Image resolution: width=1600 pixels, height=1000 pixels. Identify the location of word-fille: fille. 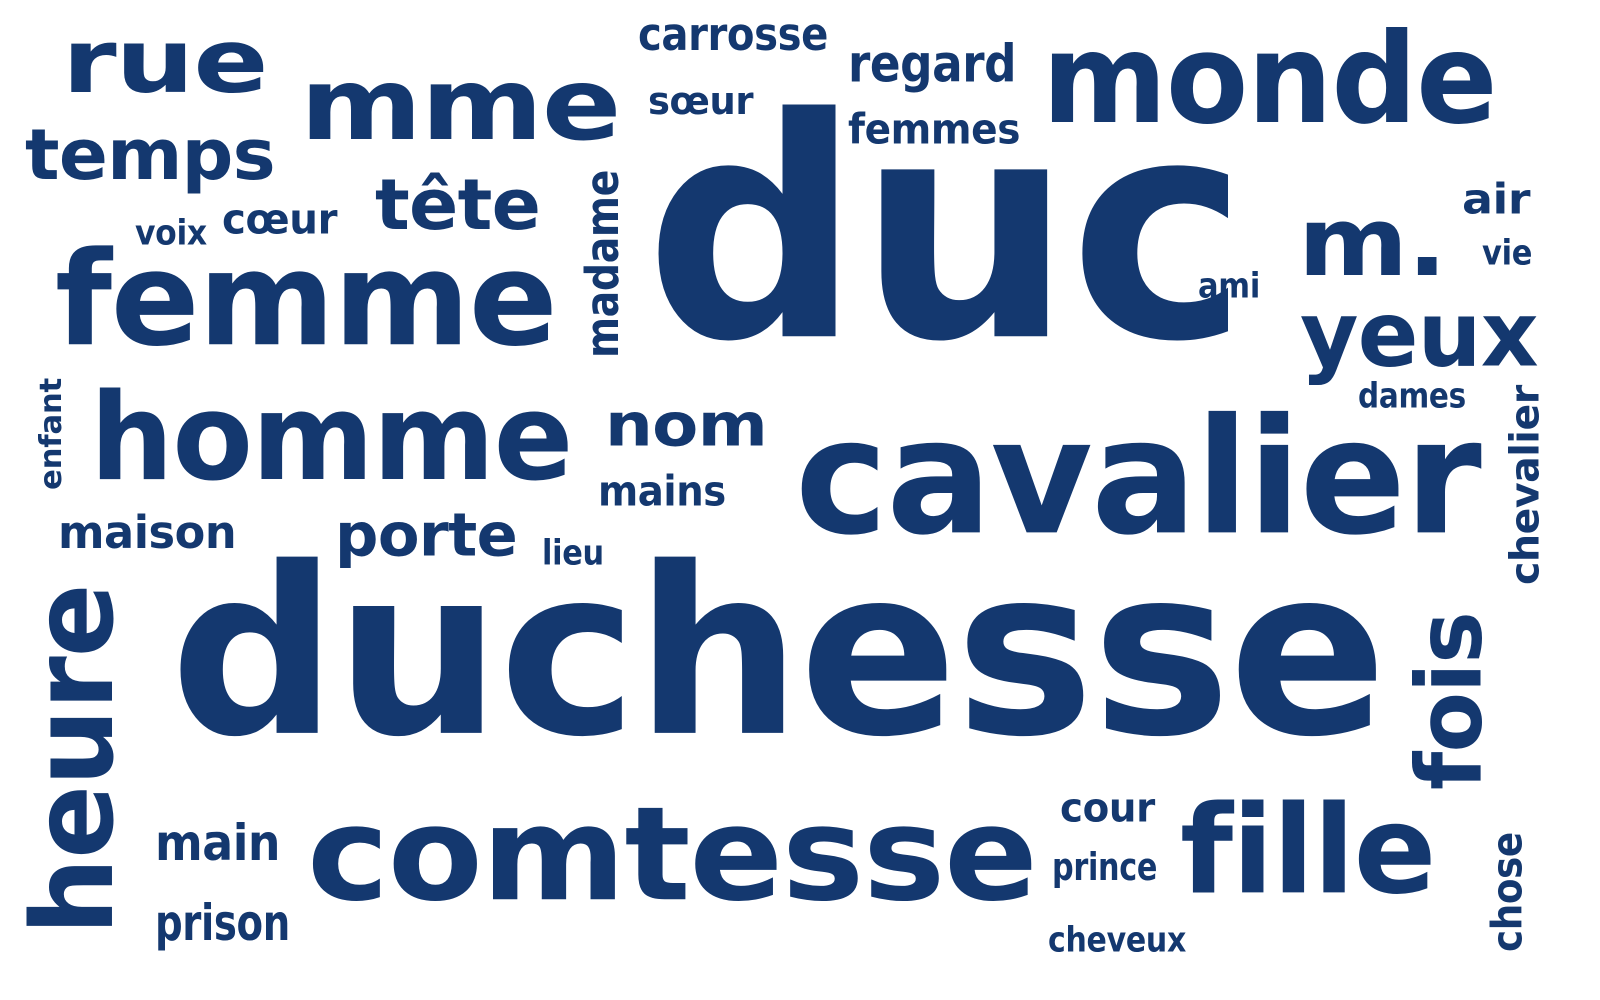
(1308, 850).